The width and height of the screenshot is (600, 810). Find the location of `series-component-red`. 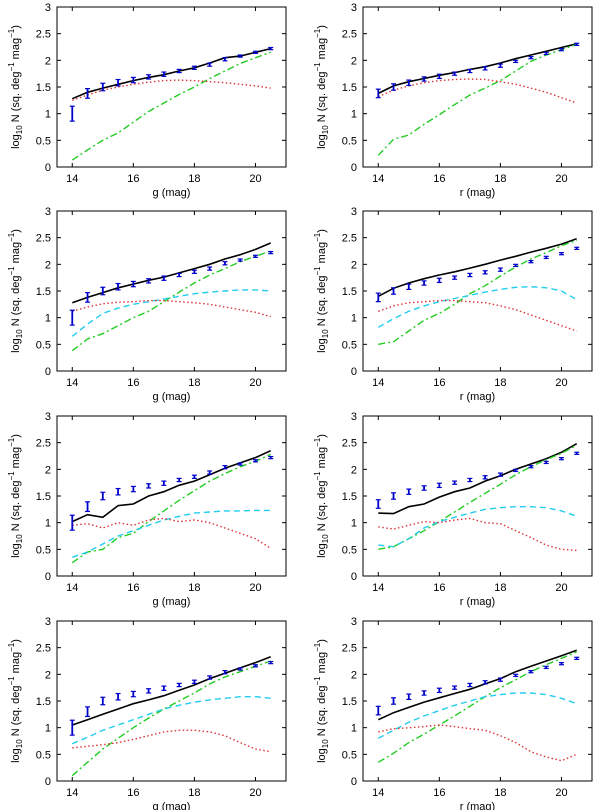

series-component-red is located at coordinates (477, 534).